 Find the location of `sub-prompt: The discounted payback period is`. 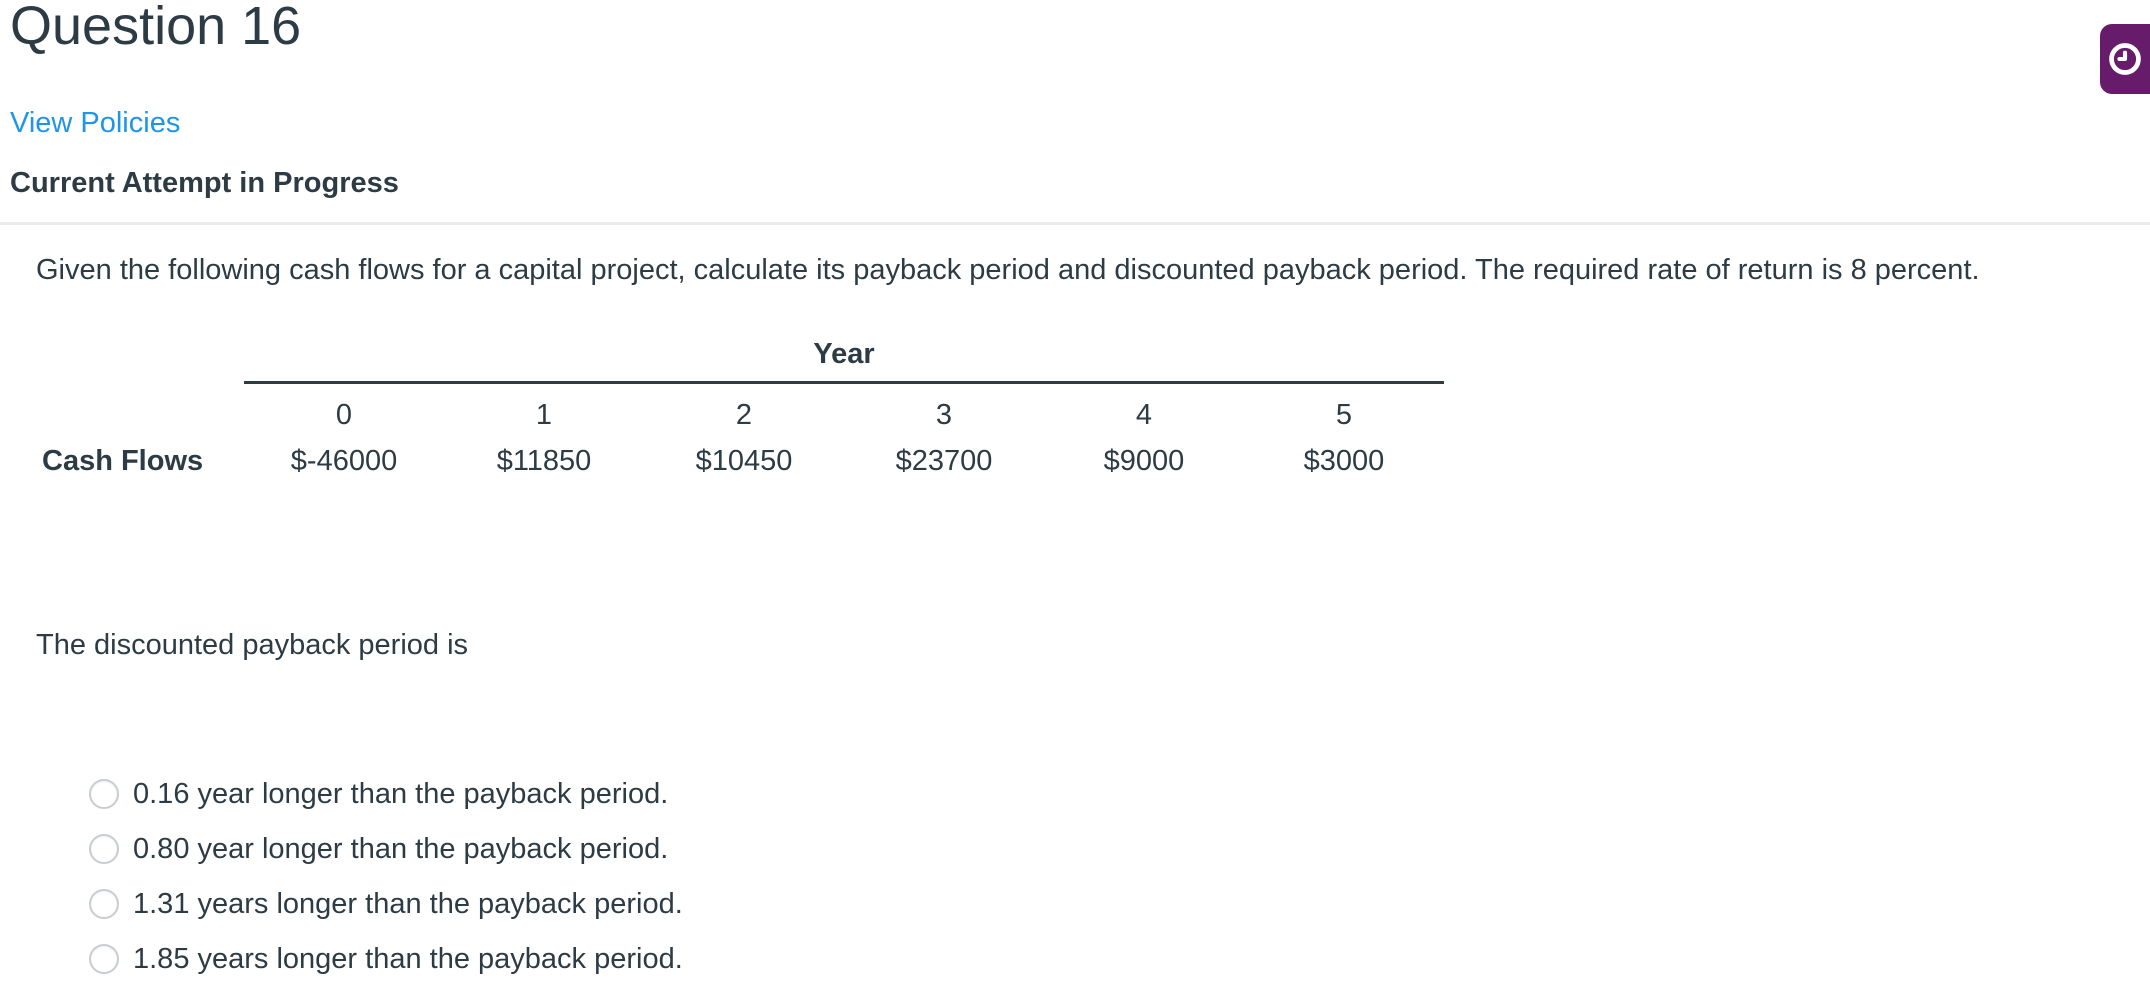

sub-prompt: The discounted payback period is is located at coordinates (252, 645).